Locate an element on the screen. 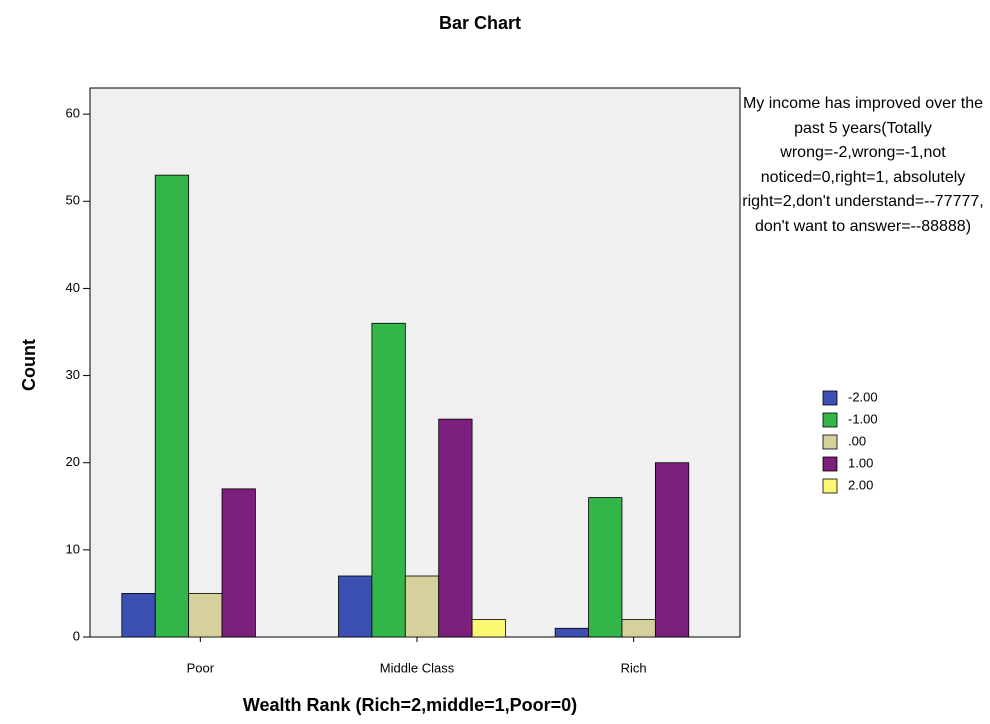 Image resolution: width=990 pixels, height=724 pixels. y-tick-label: 30 is located at coordinates (73, 374).